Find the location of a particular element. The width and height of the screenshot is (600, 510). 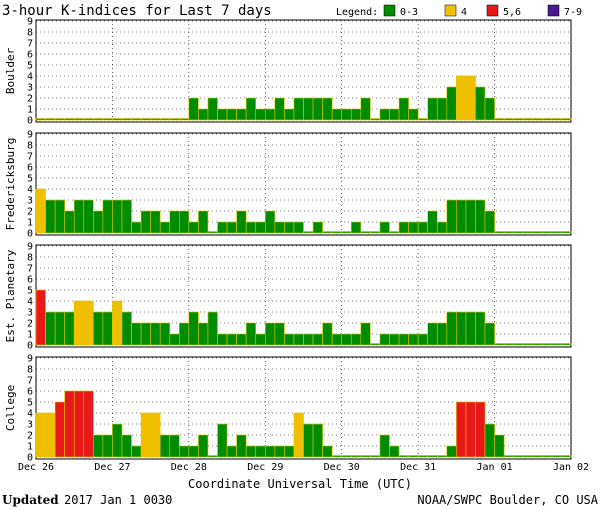

x-axis-label: Coordinate Universal Time (UTC) is located at coordinates (300, 484).